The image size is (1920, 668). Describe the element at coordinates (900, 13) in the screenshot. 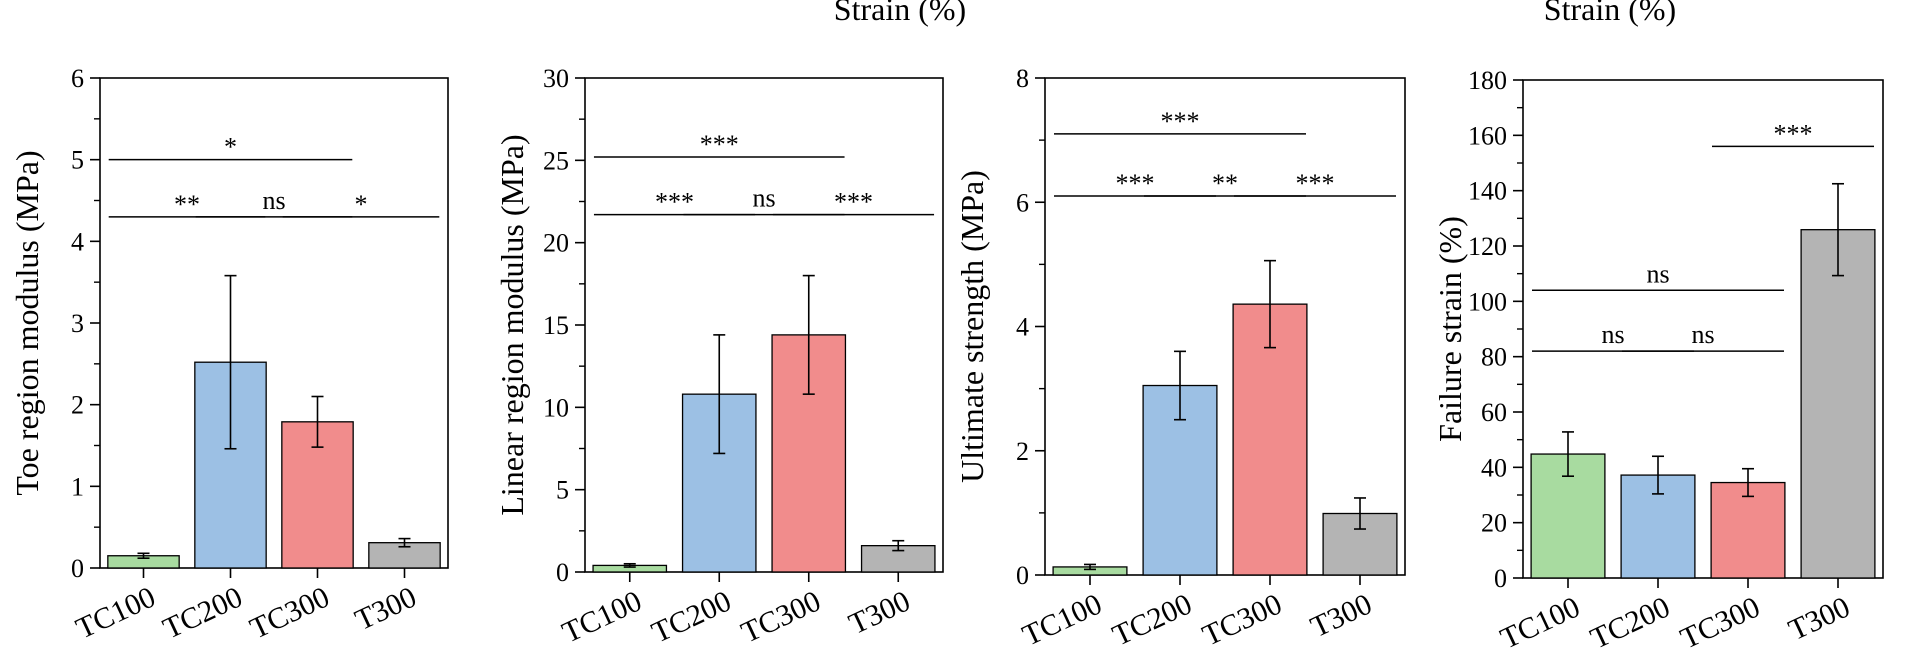

I see `top-strain-label-1: Strain (%)` at that location.